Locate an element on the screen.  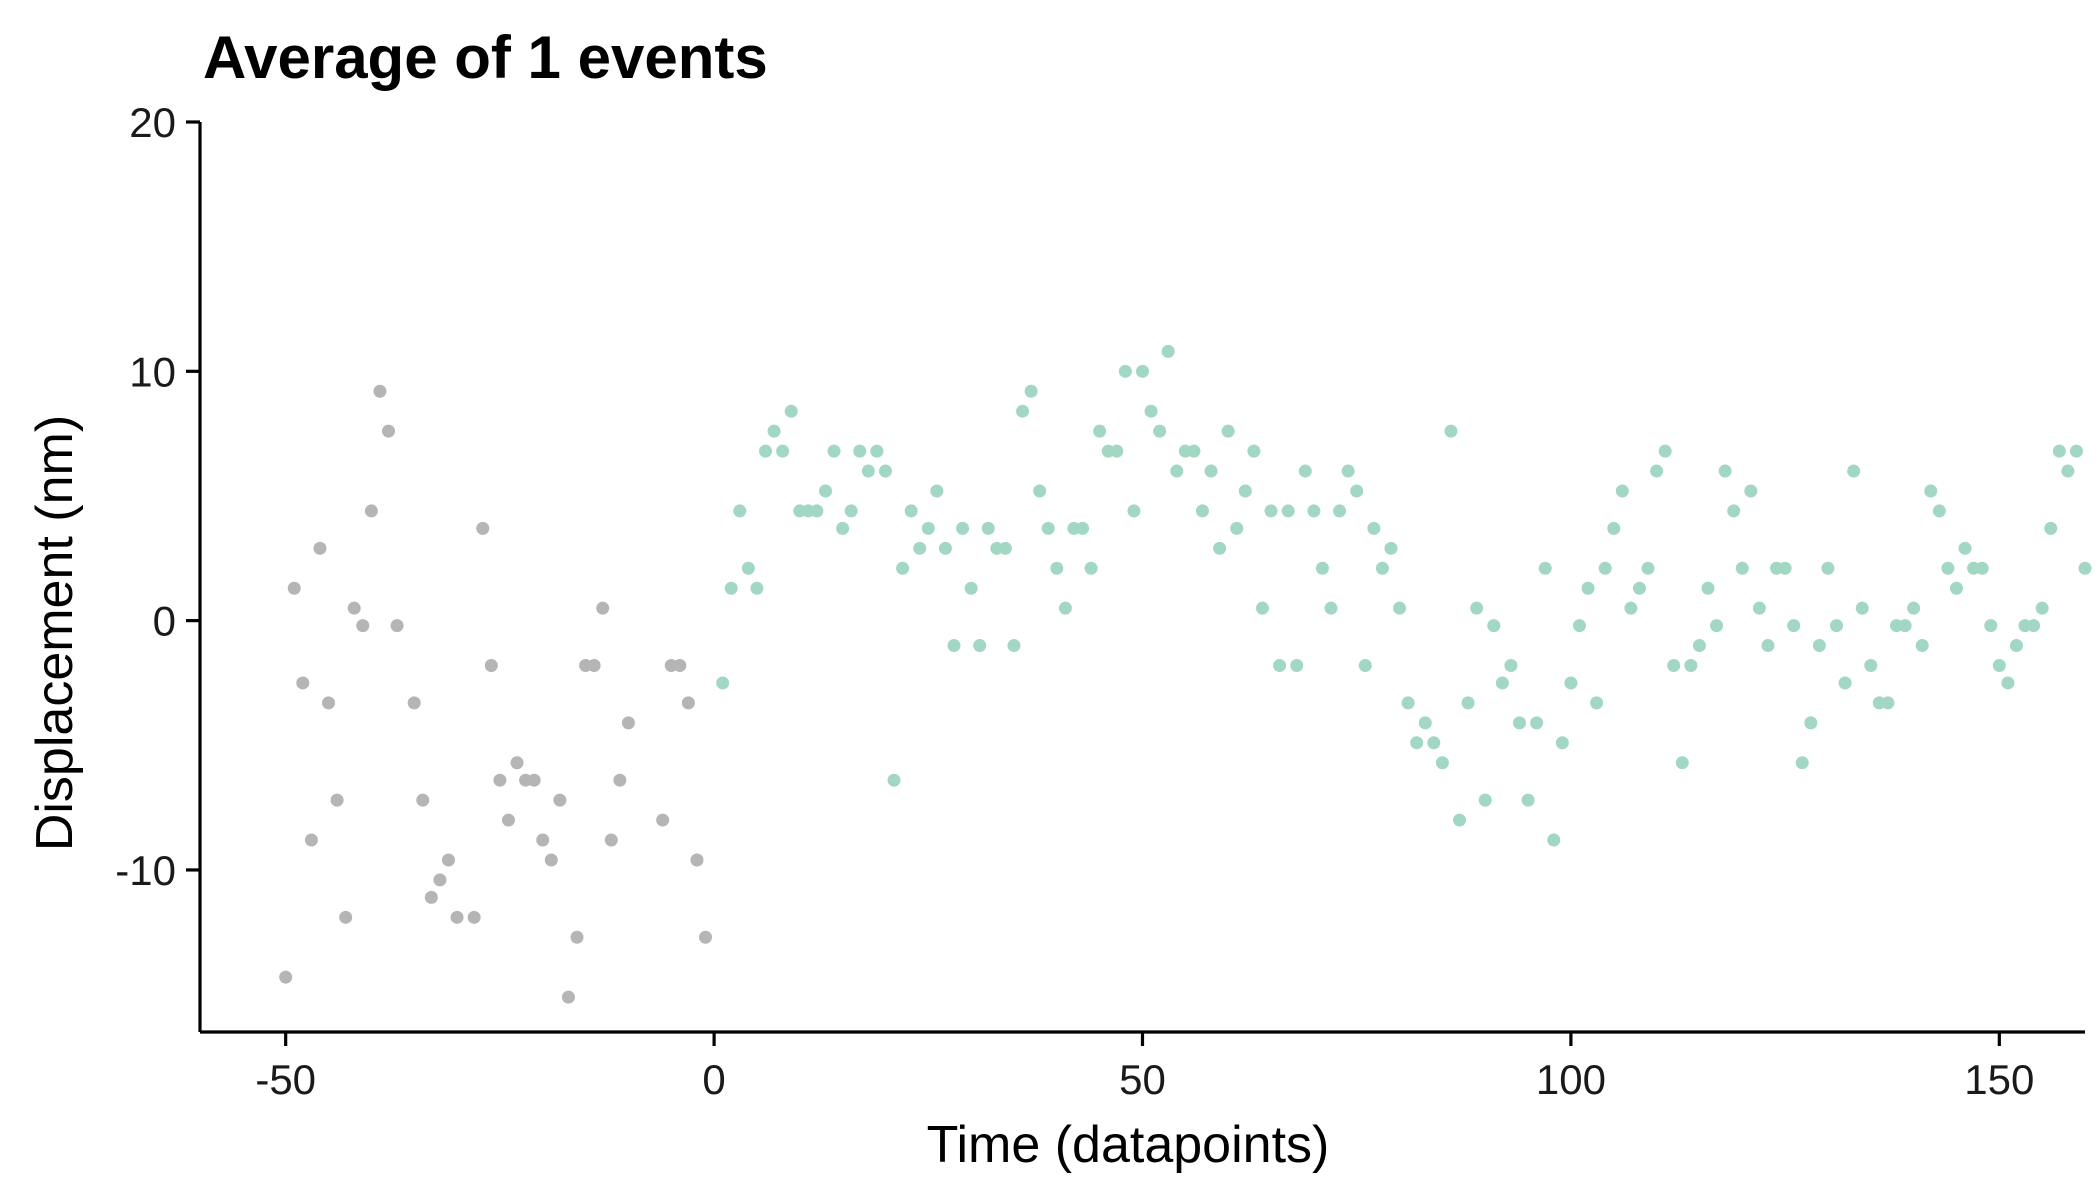
y-axis-label: Displacement (nm) is located at coordinates (55, 633).